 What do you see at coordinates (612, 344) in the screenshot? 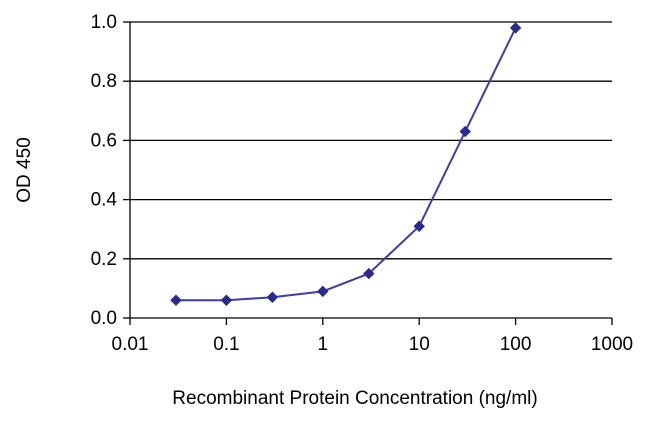
I see `x-tick-label: 1000` at bounding box center [612, 344].